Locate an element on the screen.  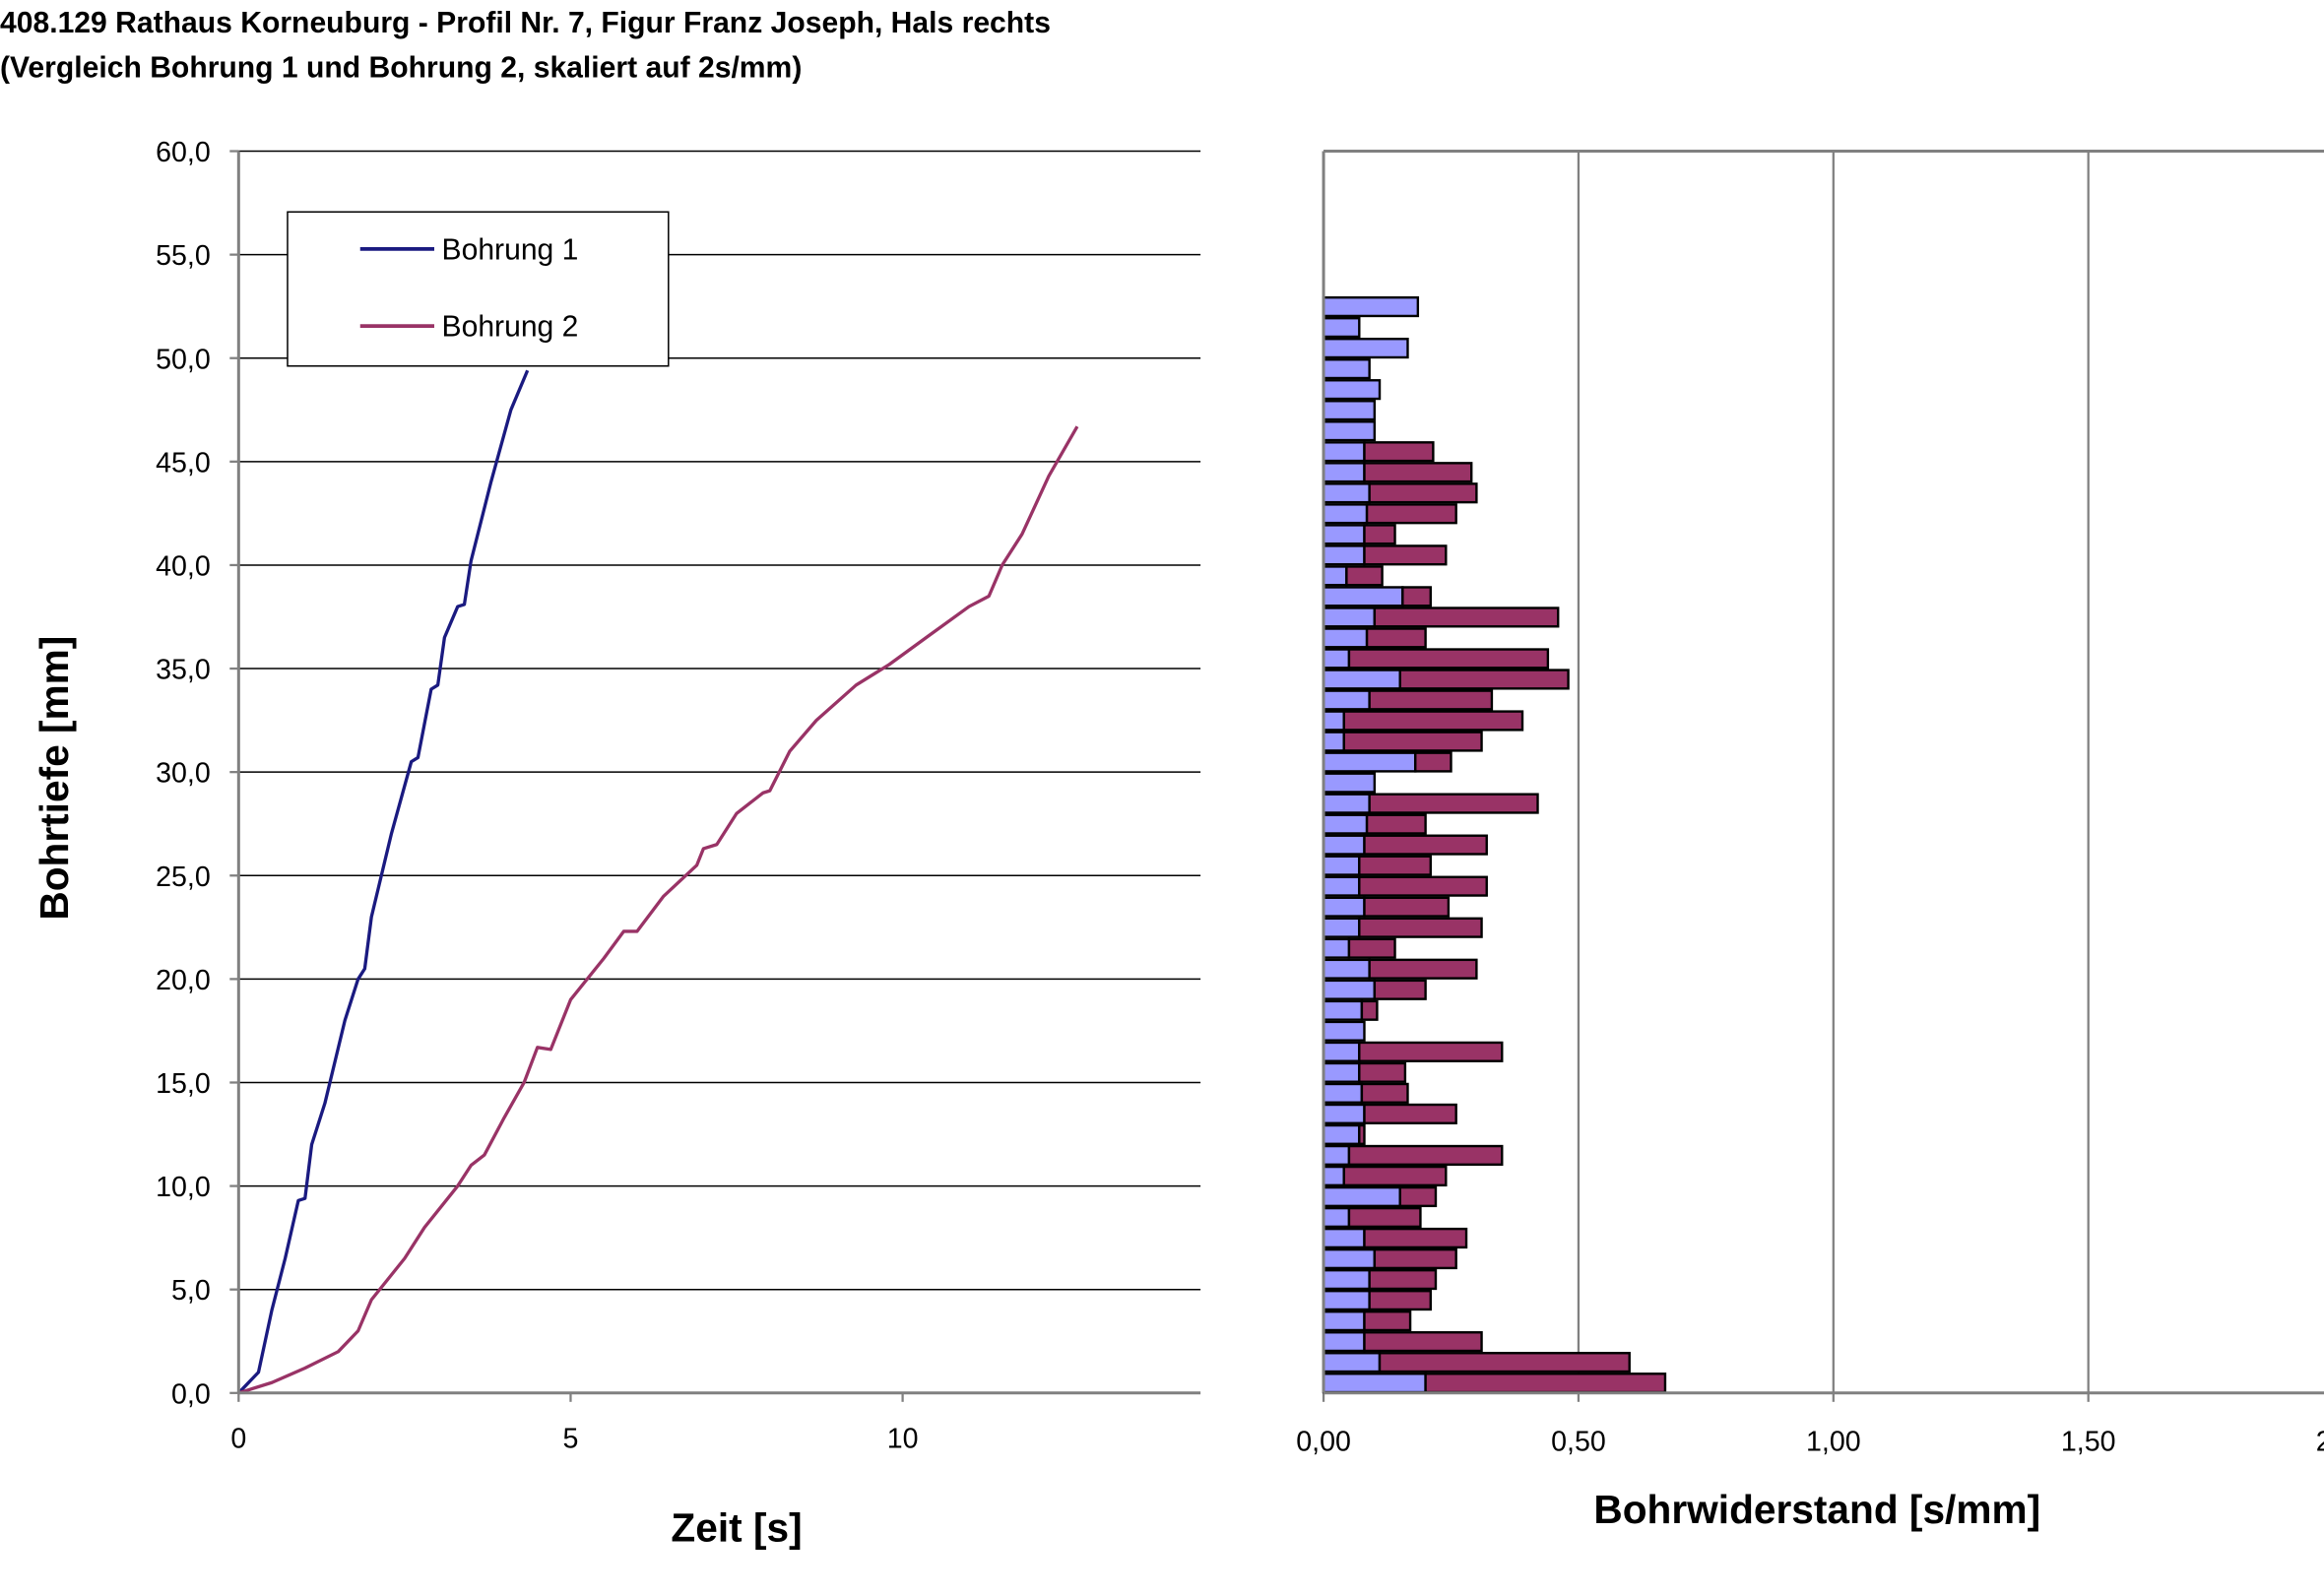
left-y-tick-label: 5,0 is located at coordinates (191, 1291).